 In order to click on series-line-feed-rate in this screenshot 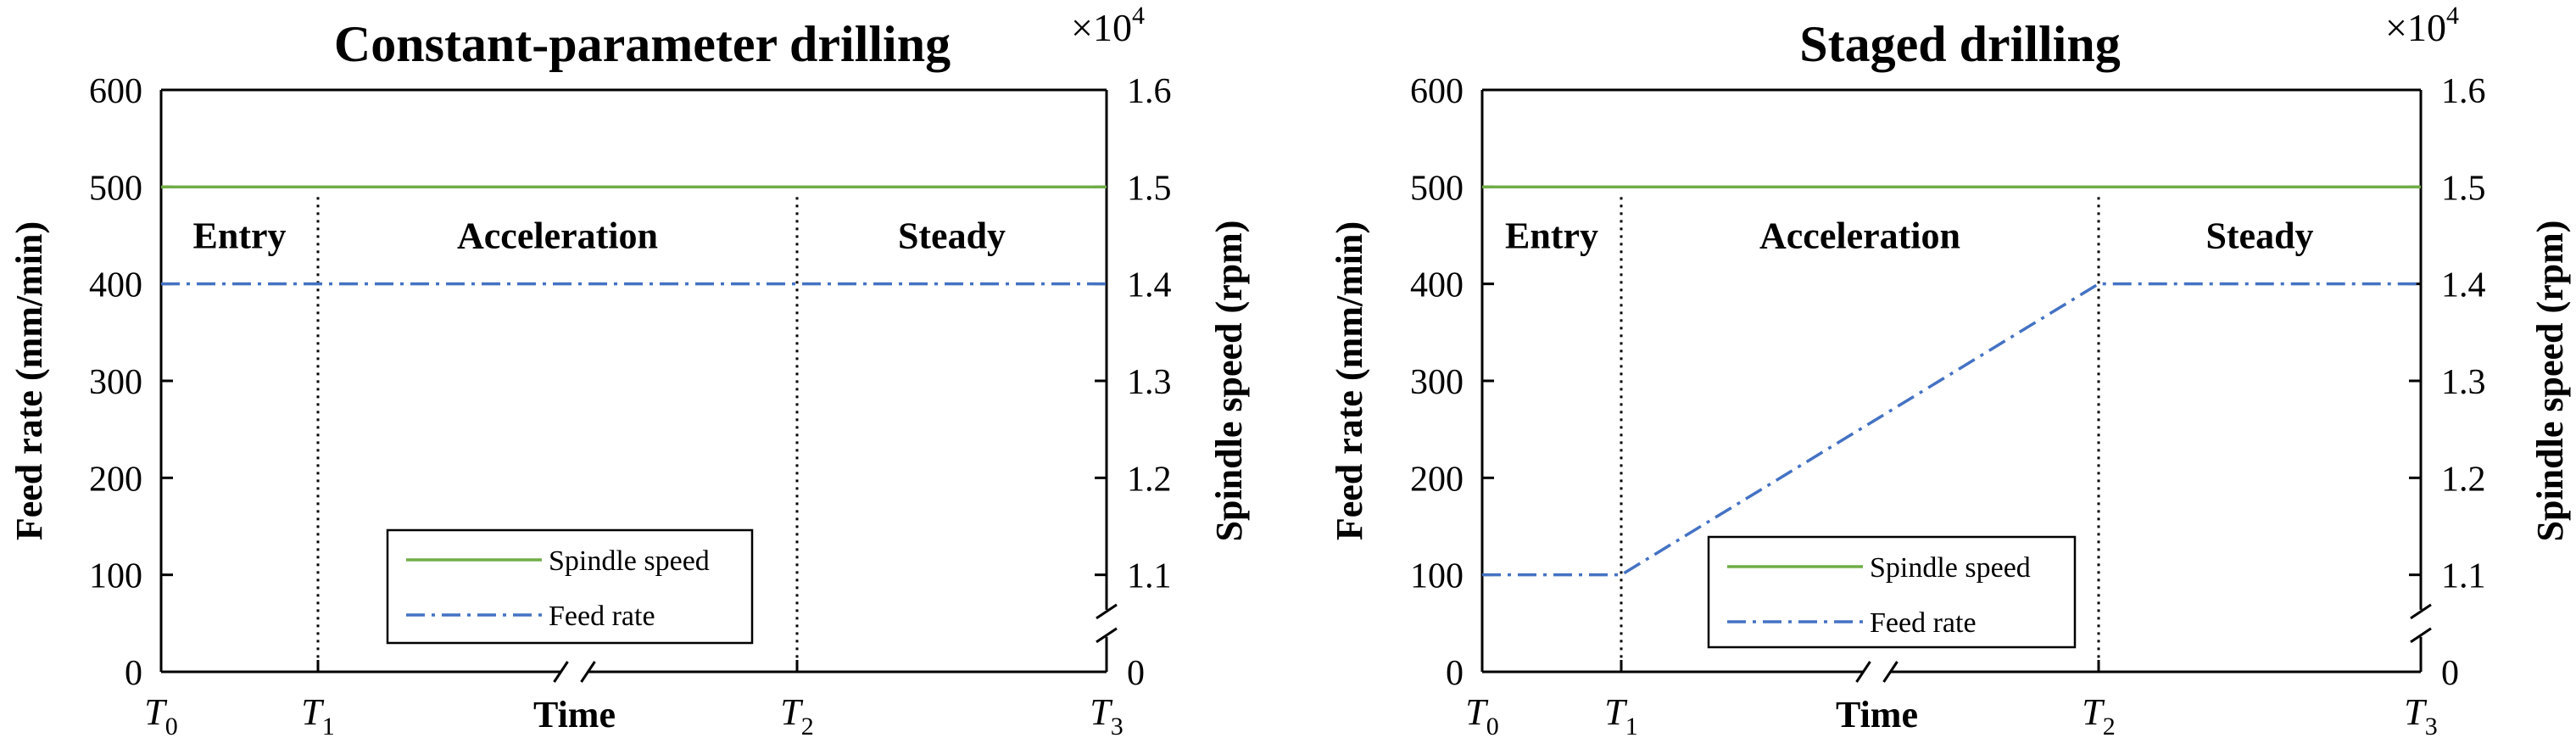, I will do `click(1951, 429)`.